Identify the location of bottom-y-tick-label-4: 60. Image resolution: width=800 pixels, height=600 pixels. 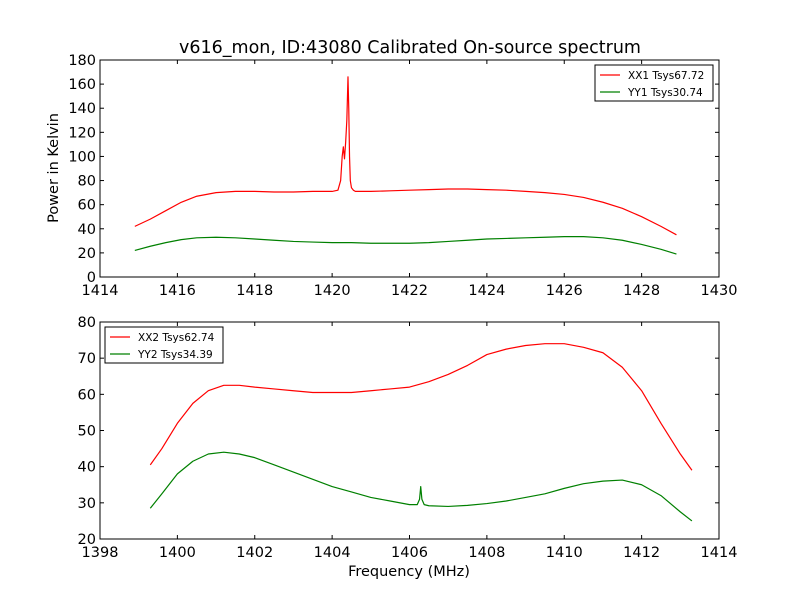
(87, 395).